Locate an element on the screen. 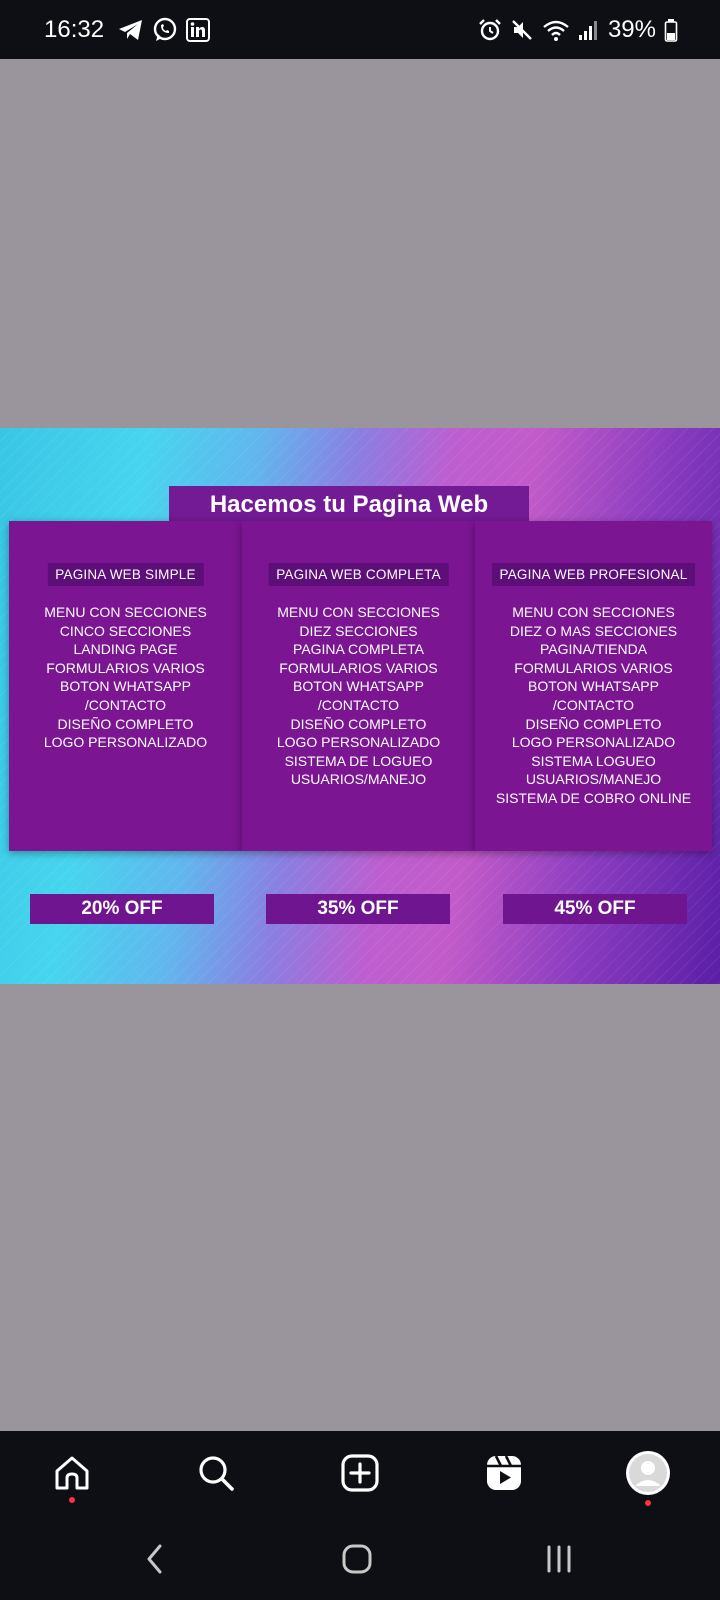 The image size is (720, 1600). plan-name: PAGINA WEB SIMPLE is located at coordinates (125, 574).